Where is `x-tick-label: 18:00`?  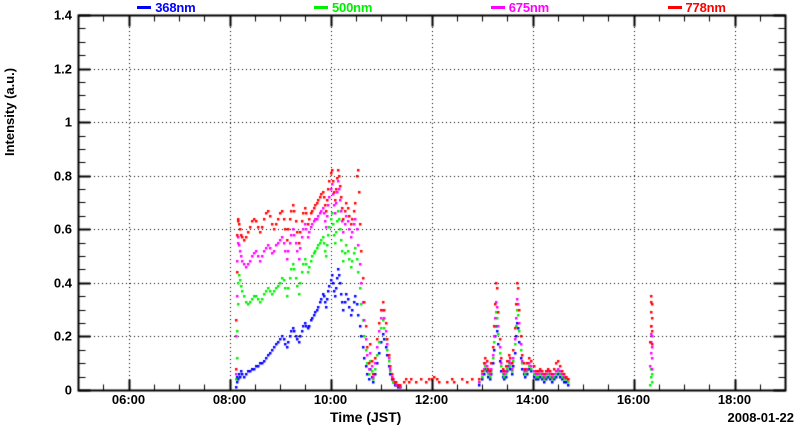
x-tick-label: 18:00 is located at coordinates (734, 399).